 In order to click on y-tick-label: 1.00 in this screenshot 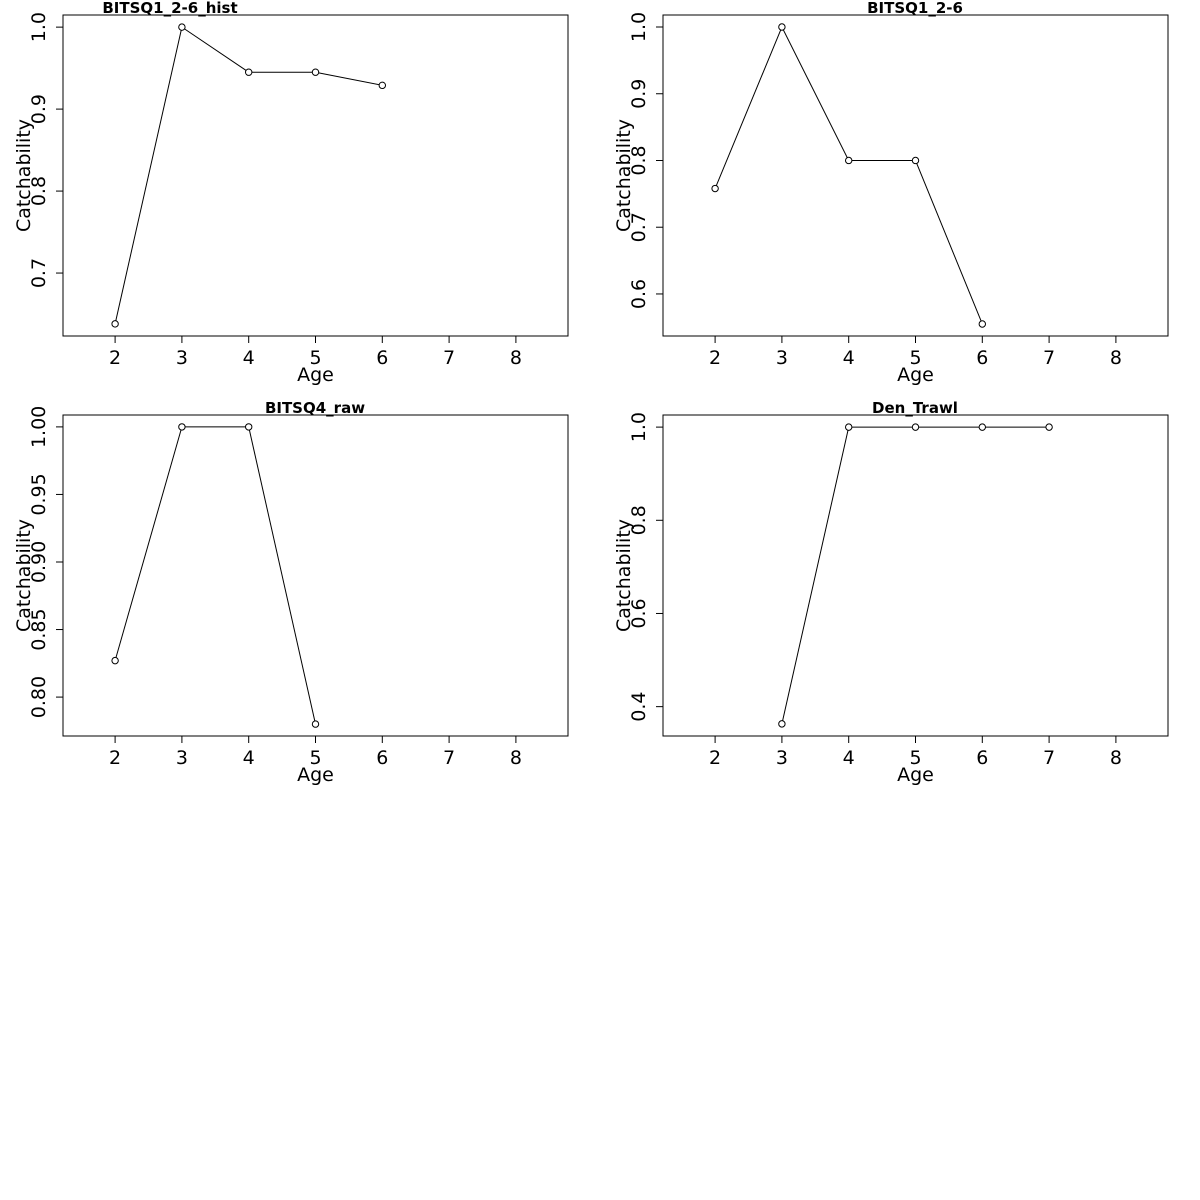, I will do `click(39, 427)`.